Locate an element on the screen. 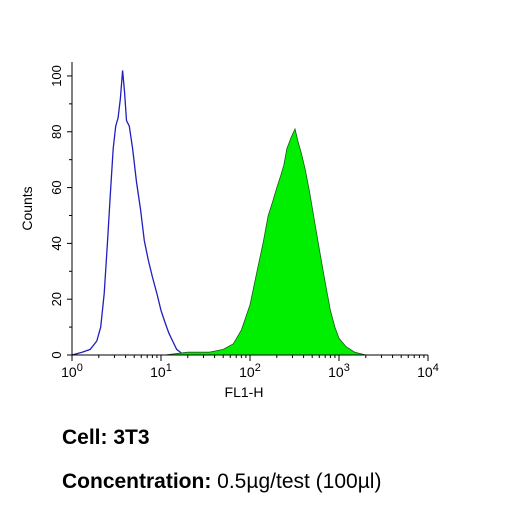 The image size is (510, 510). cell-caption-value: 3T3 is located at coordinates (131, 437).